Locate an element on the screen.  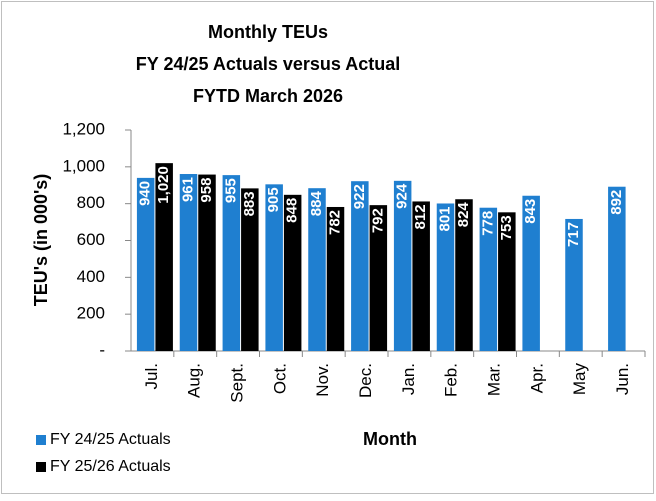
x-tick-label: Sept. is located at coordinates (237, 383).